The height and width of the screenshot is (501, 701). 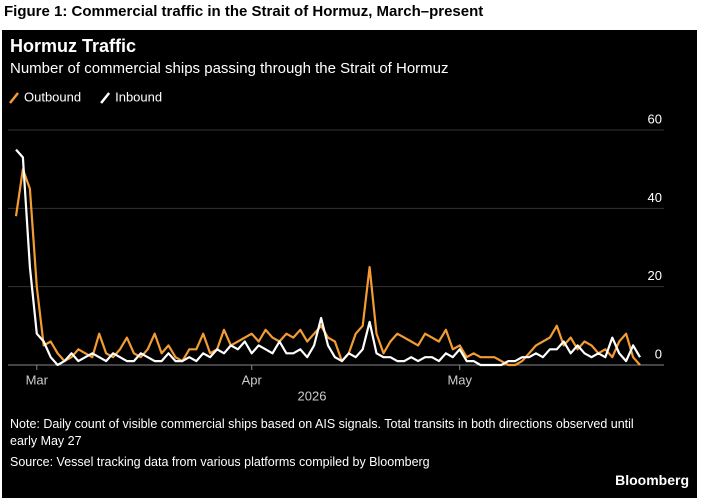 What do you see at coordinates (459, 379) in the screenshot?
I see `x-tick-label: May` at bounding box center [459, 379].